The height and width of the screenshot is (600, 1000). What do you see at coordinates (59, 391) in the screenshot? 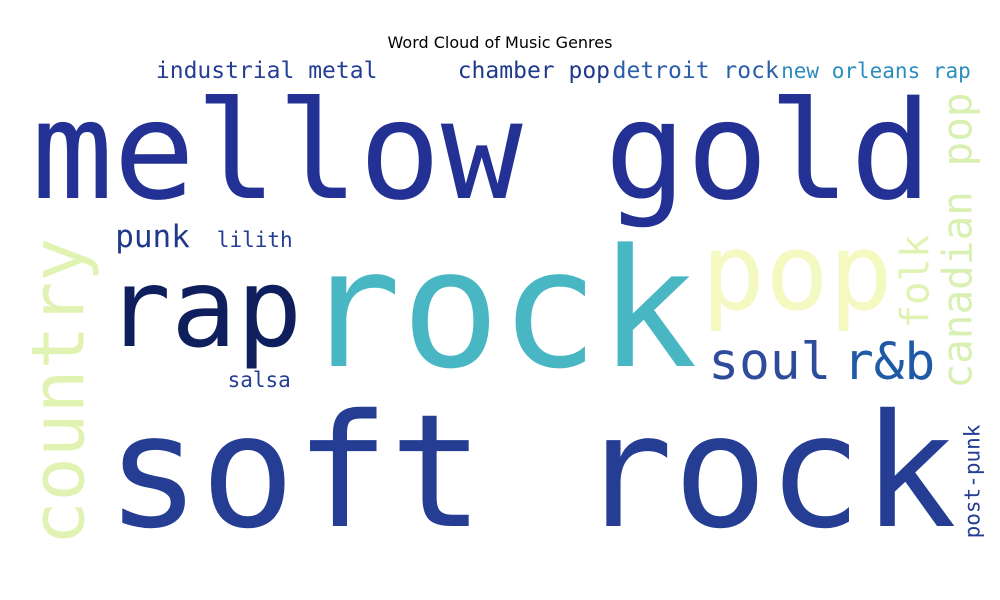
I see `cloud-word: country` at bounding box center [59, 391].